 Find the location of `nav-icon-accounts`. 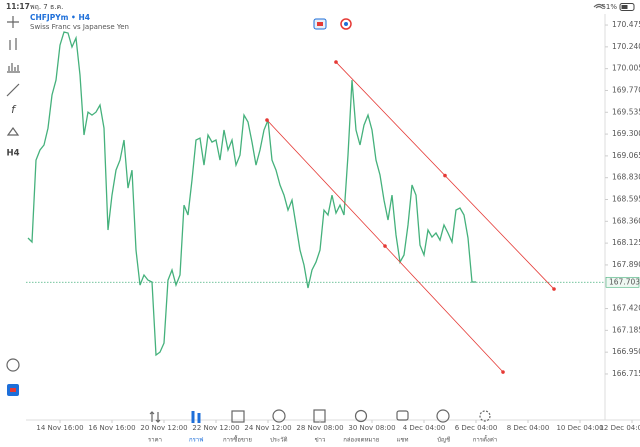

nav-icon-accounts is located at coordinates (443, 416).